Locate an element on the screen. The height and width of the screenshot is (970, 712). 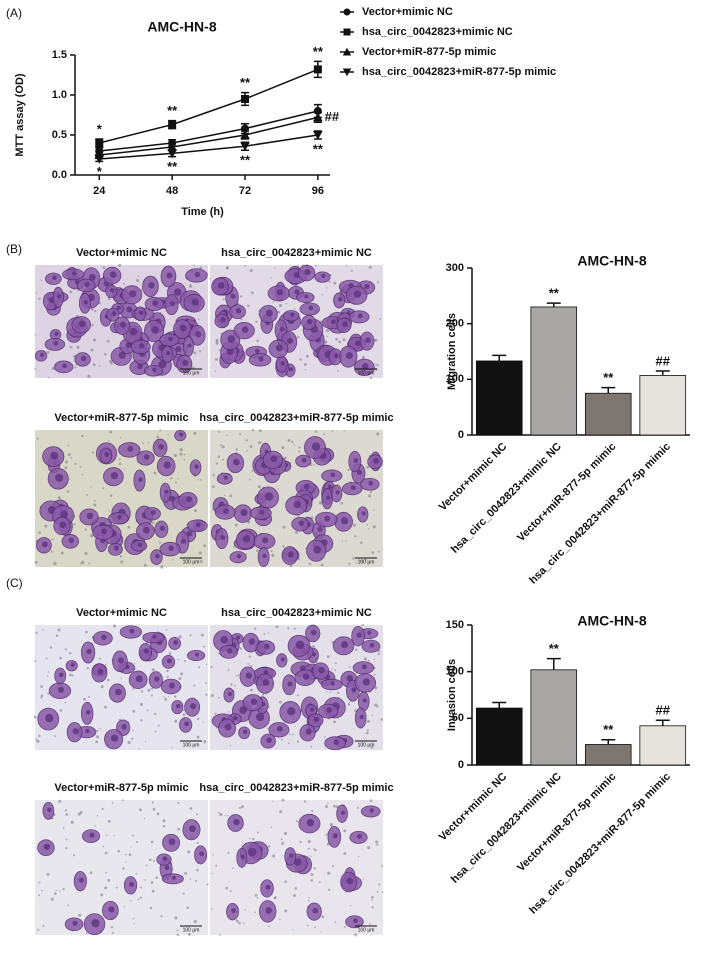
error-bar is located at coordinates (608, 742).